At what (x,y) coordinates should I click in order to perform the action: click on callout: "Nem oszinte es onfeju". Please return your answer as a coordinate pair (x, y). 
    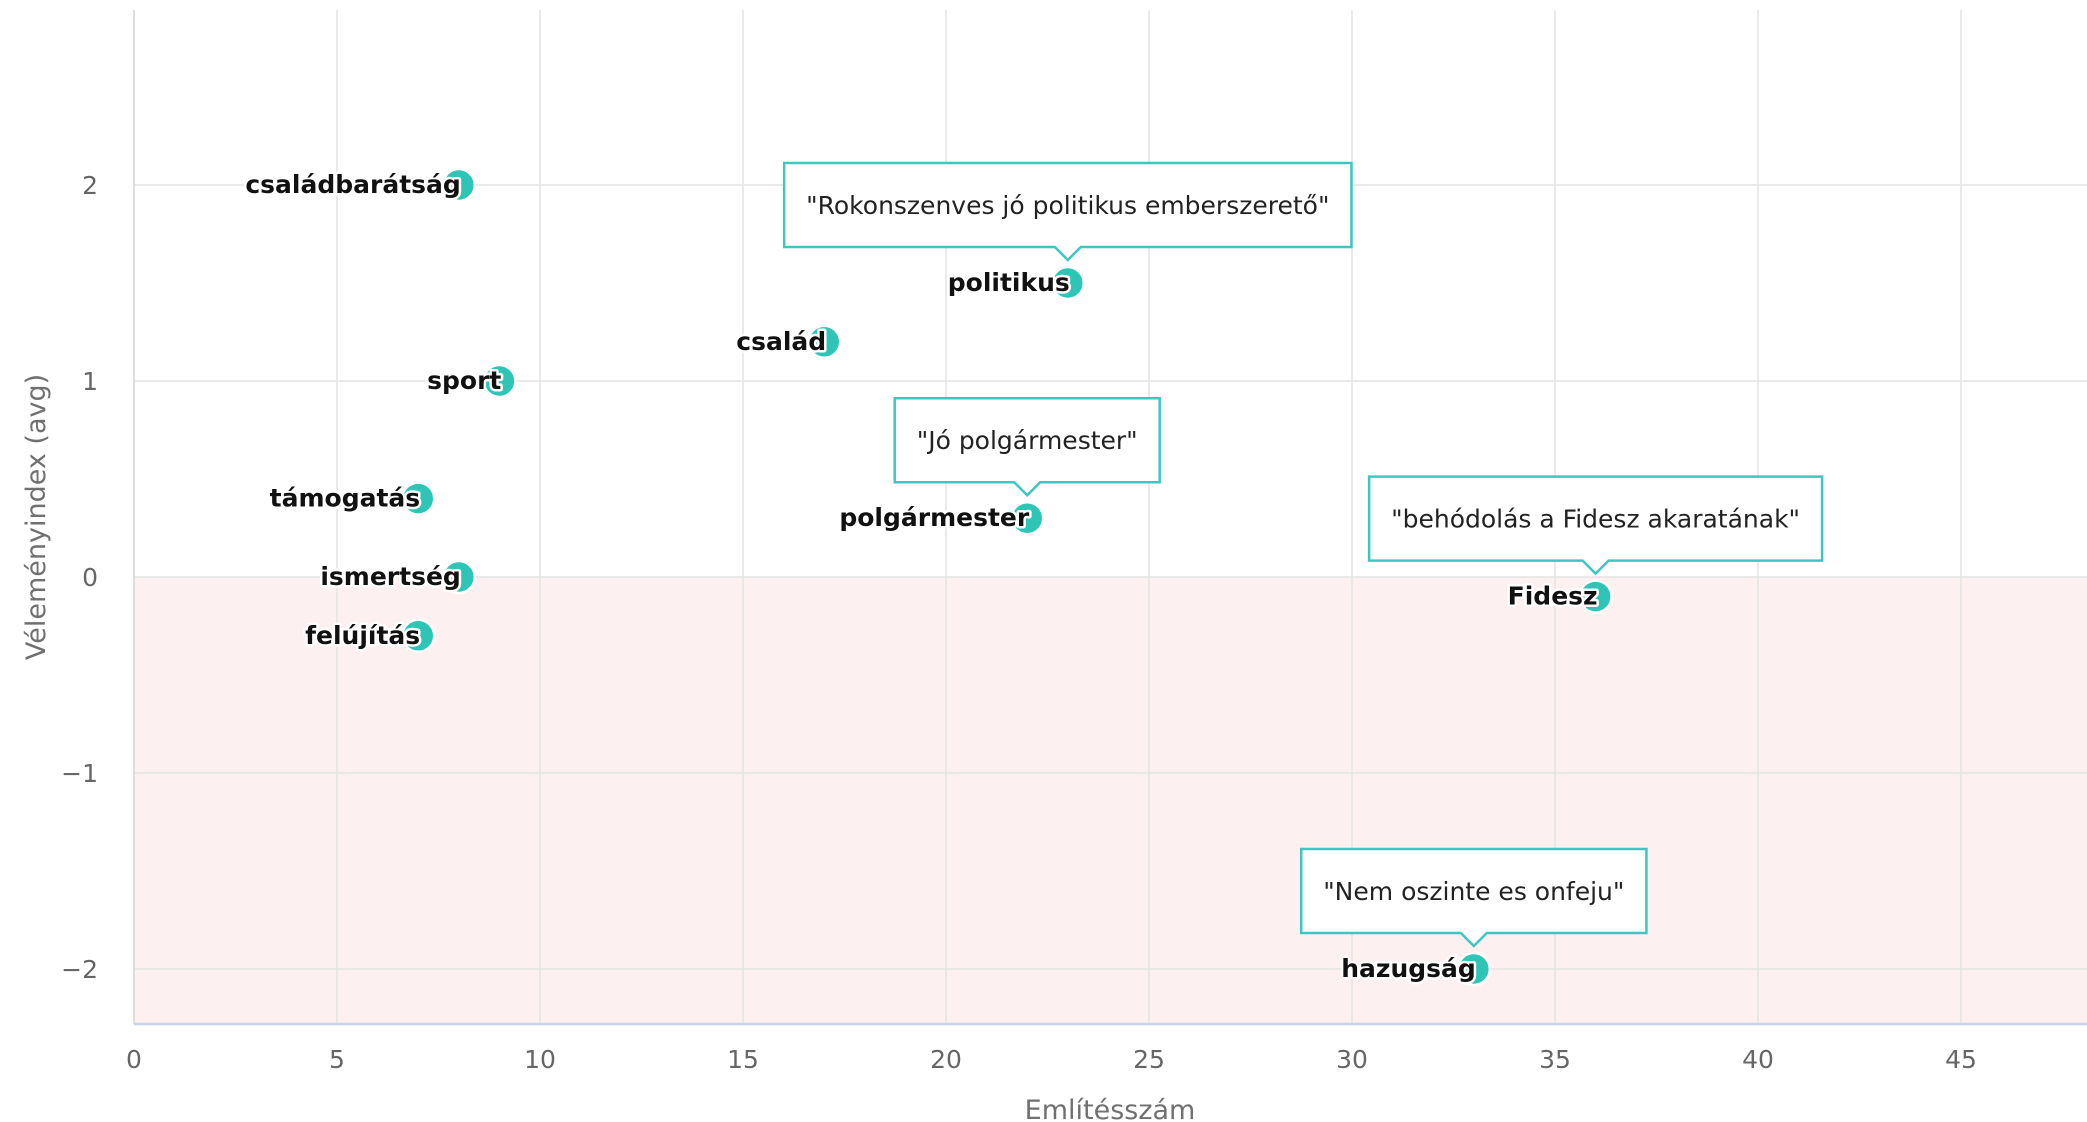
    Looking at the image, I should click on (1473, 897).